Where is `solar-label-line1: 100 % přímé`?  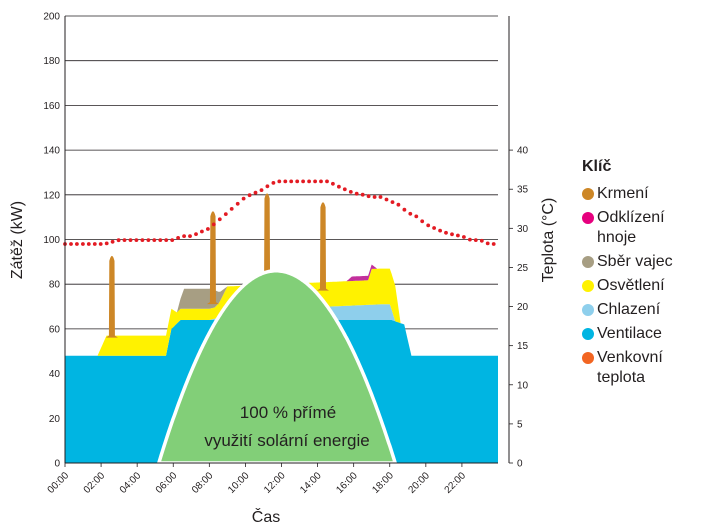
solar-label-line1: 100 % přímé is located at coordinates (288, 412).